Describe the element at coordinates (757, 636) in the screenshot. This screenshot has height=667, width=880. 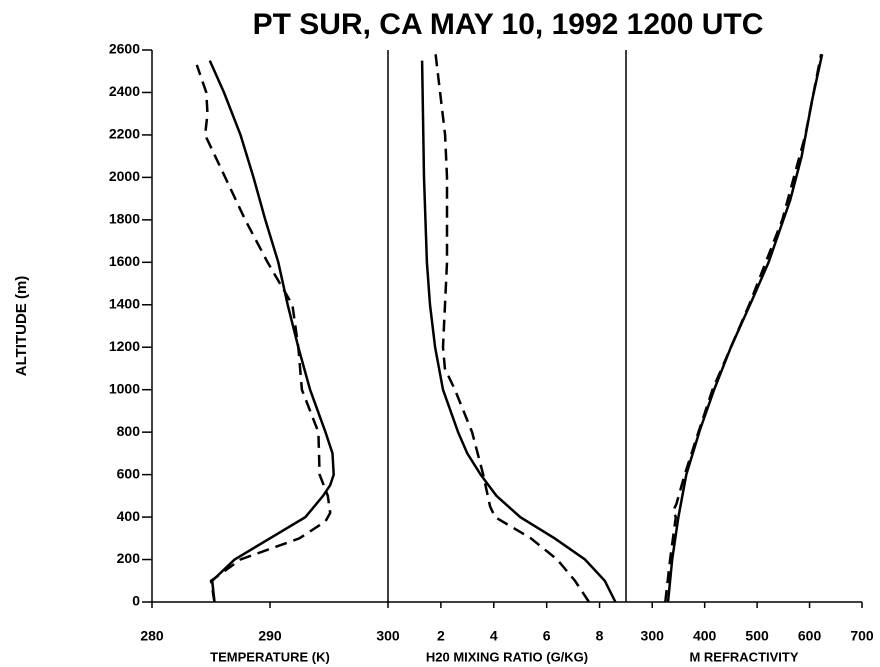
I see `x-tick-label: 500` at that location.